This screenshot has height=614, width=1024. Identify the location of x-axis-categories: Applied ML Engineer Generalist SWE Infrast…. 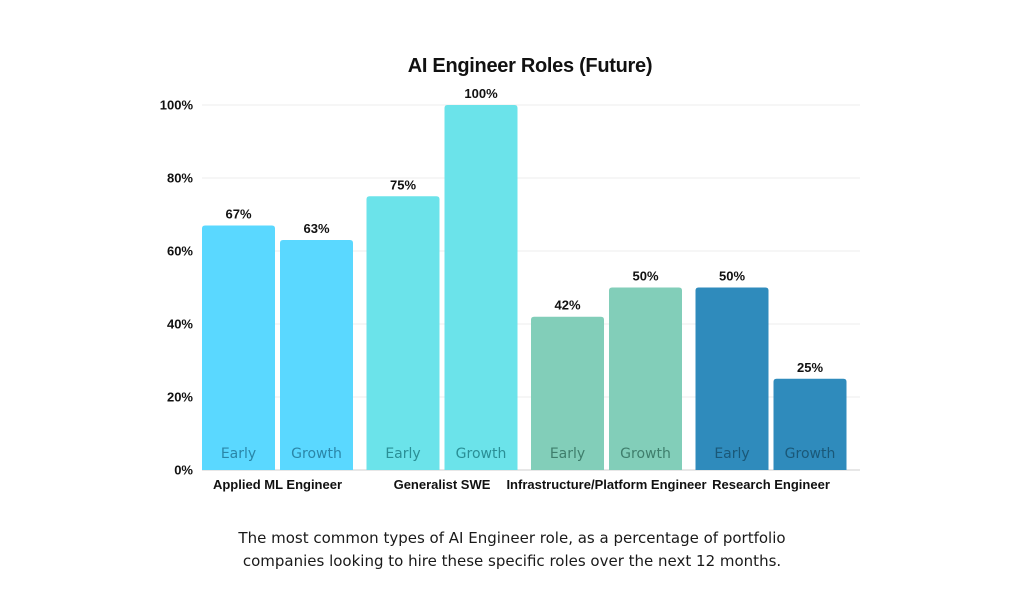
(521, 484).